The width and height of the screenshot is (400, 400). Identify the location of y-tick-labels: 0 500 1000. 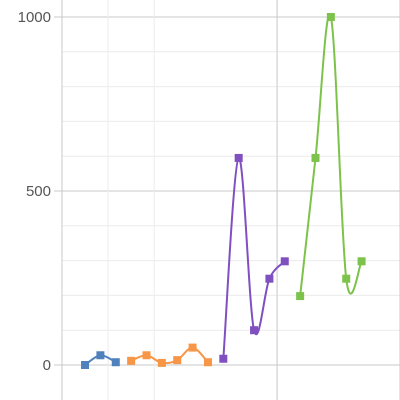
(34, 191).